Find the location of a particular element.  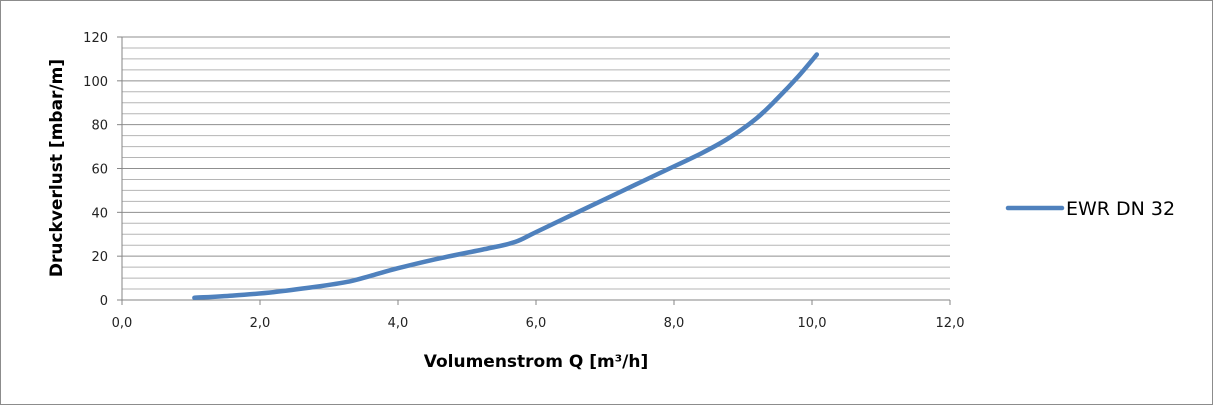

legend-label: EWR DN 32 is located at coordinates (1120, 209).